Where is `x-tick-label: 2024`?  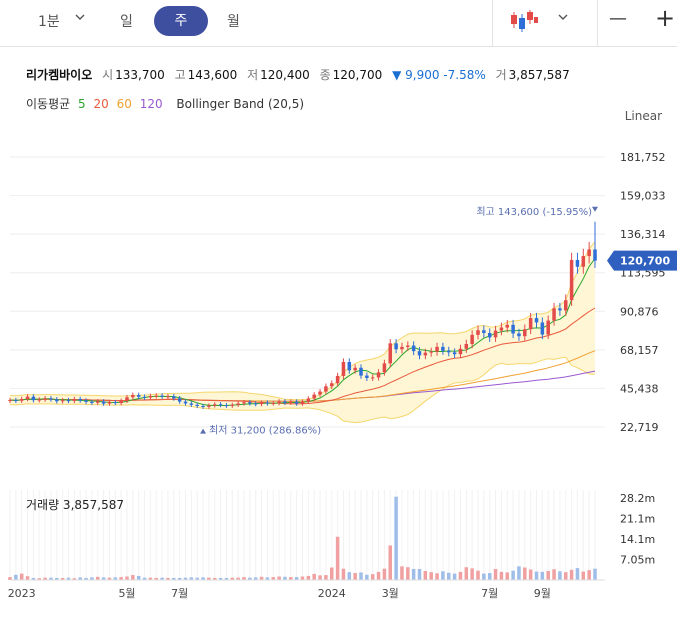 x-tick-label: 2024 is located at coordinates (332, 593).